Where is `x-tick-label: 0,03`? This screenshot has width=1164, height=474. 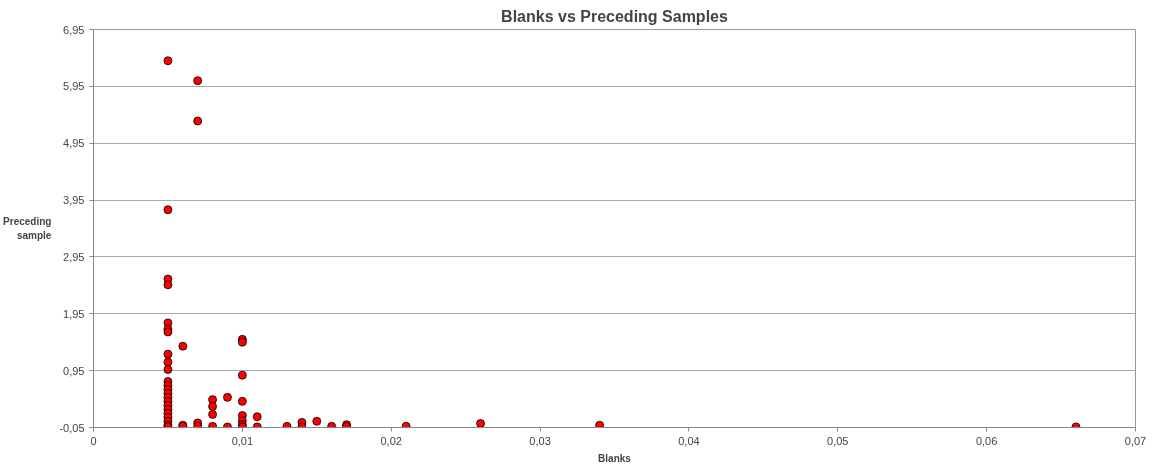
x-tick-label: 0,03 is located at coordinates (540, 440).